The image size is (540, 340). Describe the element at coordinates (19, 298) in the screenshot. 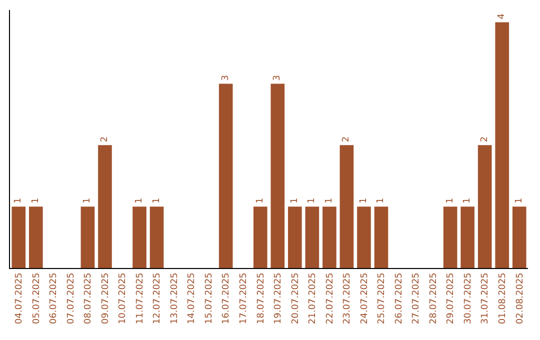

I see `x-tick-label: 04.07.2025` at that location.